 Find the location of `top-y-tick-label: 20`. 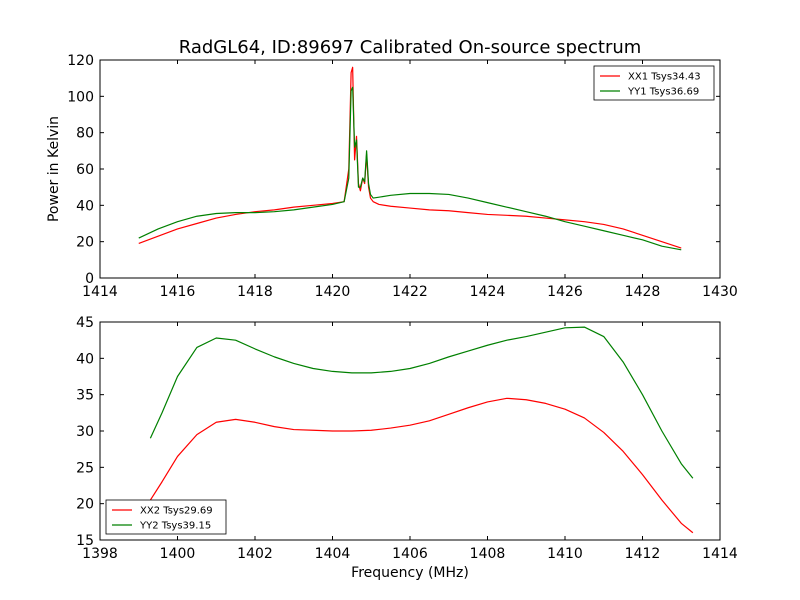

top-y-tick-label: 20 is located at coordinates (85, 243).